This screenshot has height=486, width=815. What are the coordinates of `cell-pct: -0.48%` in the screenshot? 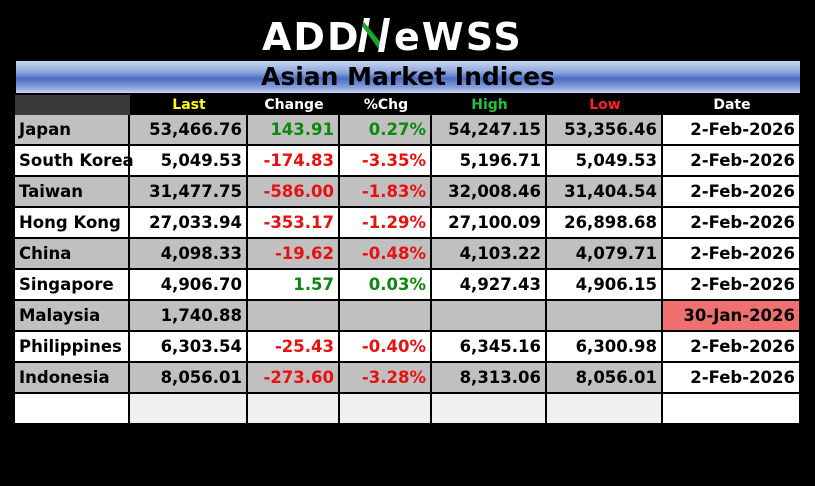 It's located at (386, 254).